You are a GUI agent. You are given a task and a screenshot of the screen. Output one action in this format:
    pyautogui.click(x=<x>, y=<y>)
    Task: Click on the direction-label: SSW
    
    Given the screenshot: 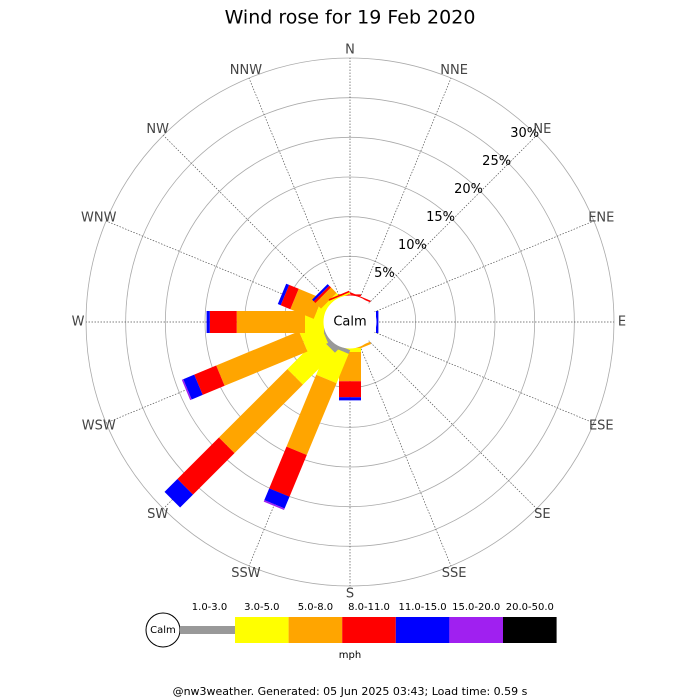 What is the action you would take?
    pyautogui.click(x=246, y=573)
    